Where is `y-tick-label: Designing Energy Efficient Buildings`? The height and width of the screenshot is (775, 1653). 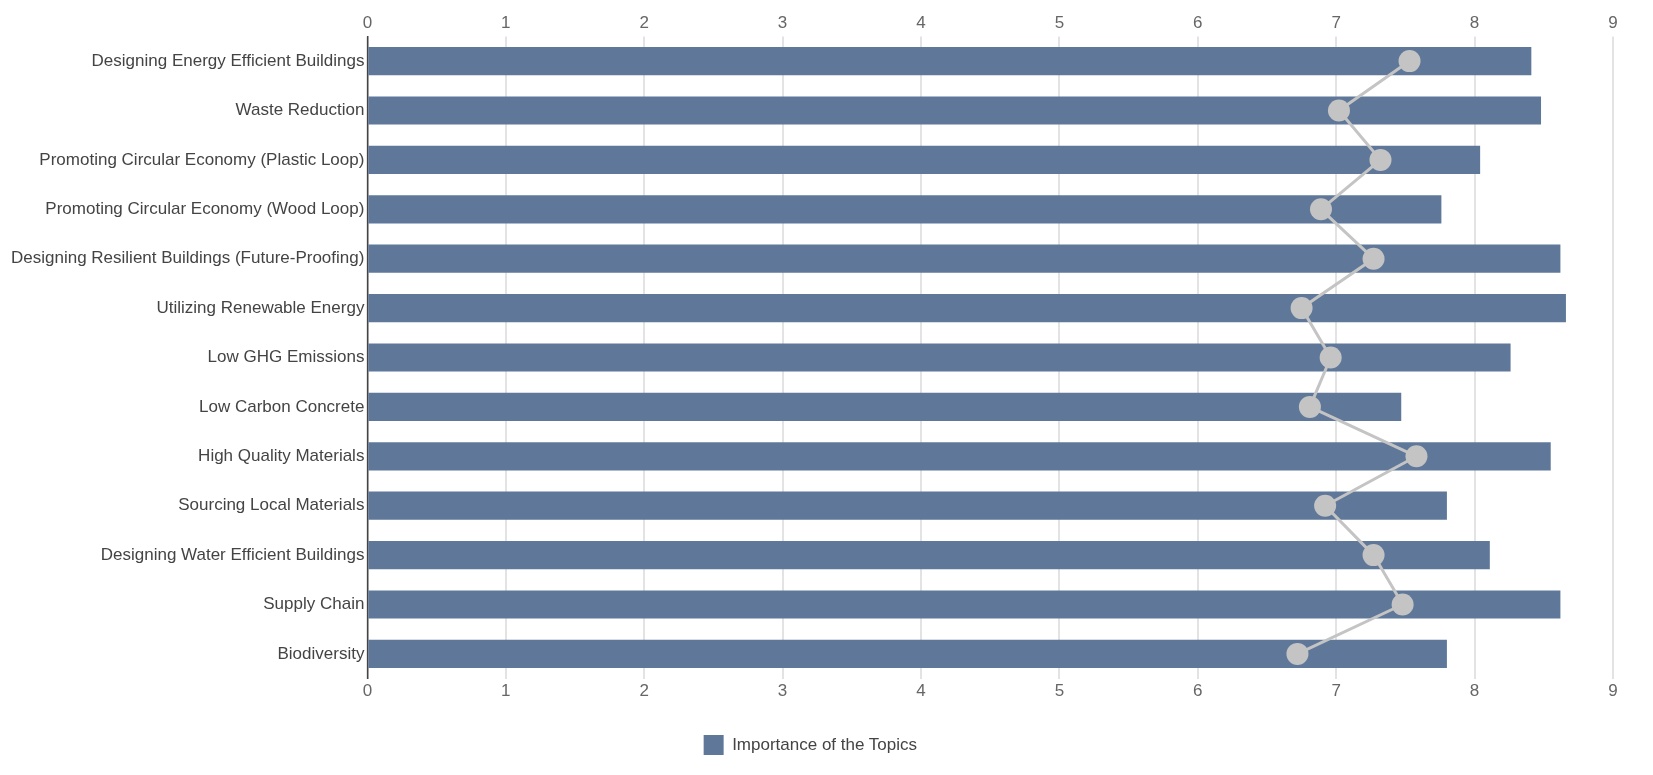
y-tick-label: Designing Energy Efficient Buildings is located at coordinates (228, 60).